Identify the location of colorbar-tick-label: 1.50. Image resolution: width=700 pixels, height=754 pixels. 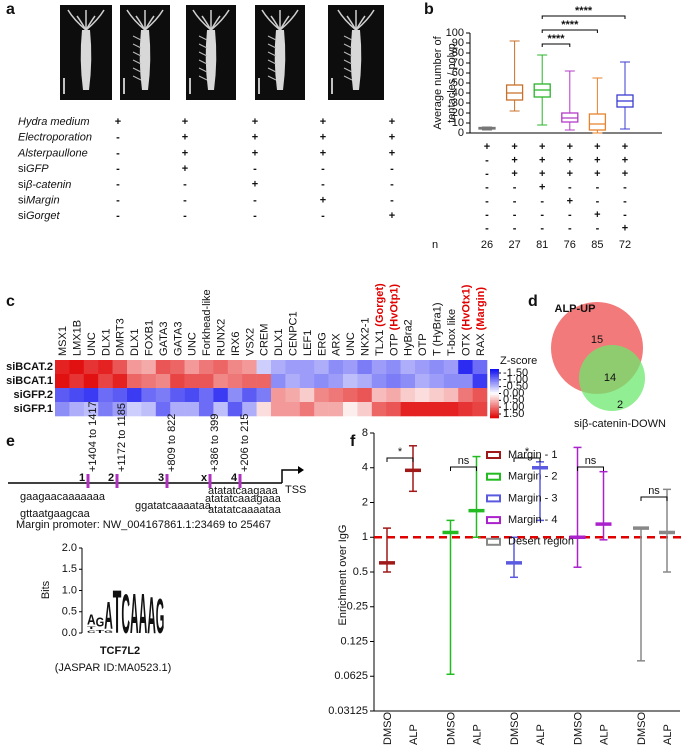
(513, 414).